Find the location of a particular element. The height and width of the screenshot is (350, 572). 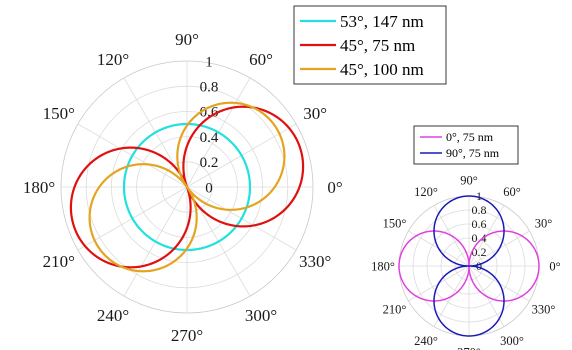

legend-label: 90°, 75 nm is located at coordinates (473, 153).